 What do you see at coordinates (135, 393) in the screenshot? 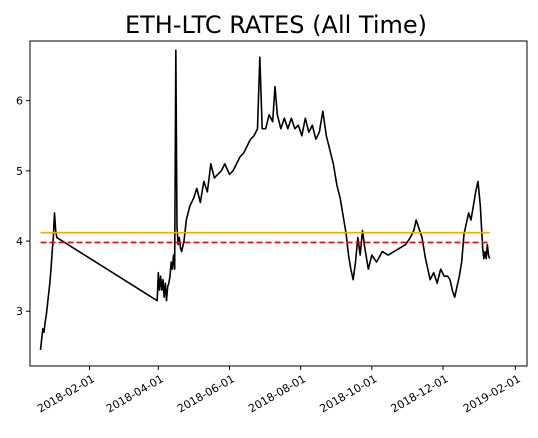
I see `x-tick-label: 2018-04-01` at bounding box center [135, 393].